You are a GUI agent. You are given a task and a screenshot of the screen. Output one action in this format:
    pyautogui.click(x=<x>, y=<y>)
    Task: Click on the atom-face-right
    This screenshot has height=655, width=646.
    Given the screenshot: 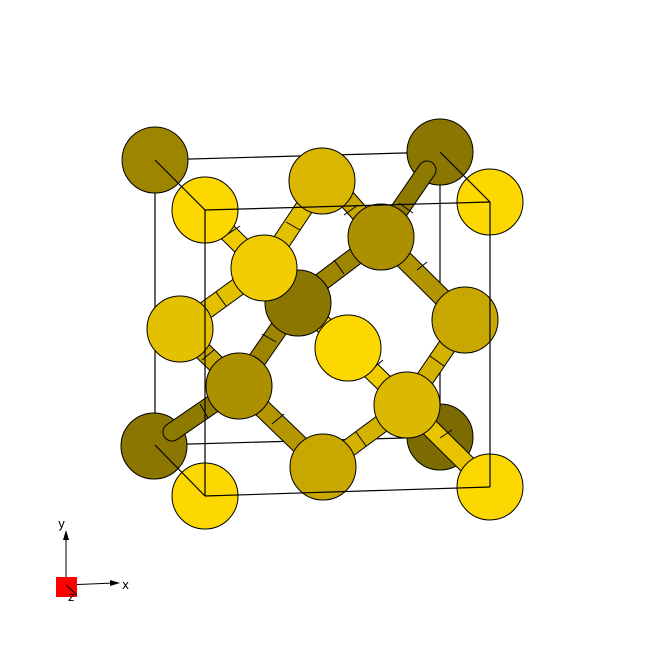 What is the action you would take?
    pyautogui.click(x=465, y=320)
    